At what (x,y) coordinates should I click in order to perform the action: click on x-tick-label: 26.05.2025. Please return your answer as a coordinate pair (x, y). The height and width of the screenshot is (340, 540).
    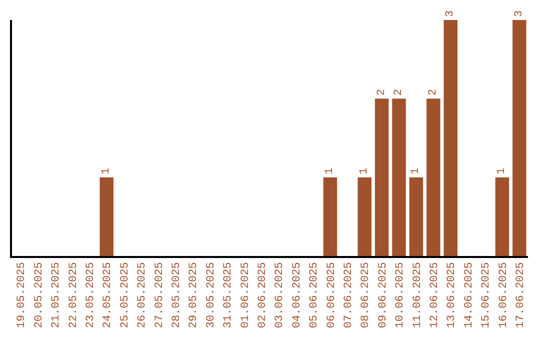
    Looking at the image, I should click on (142, 295).